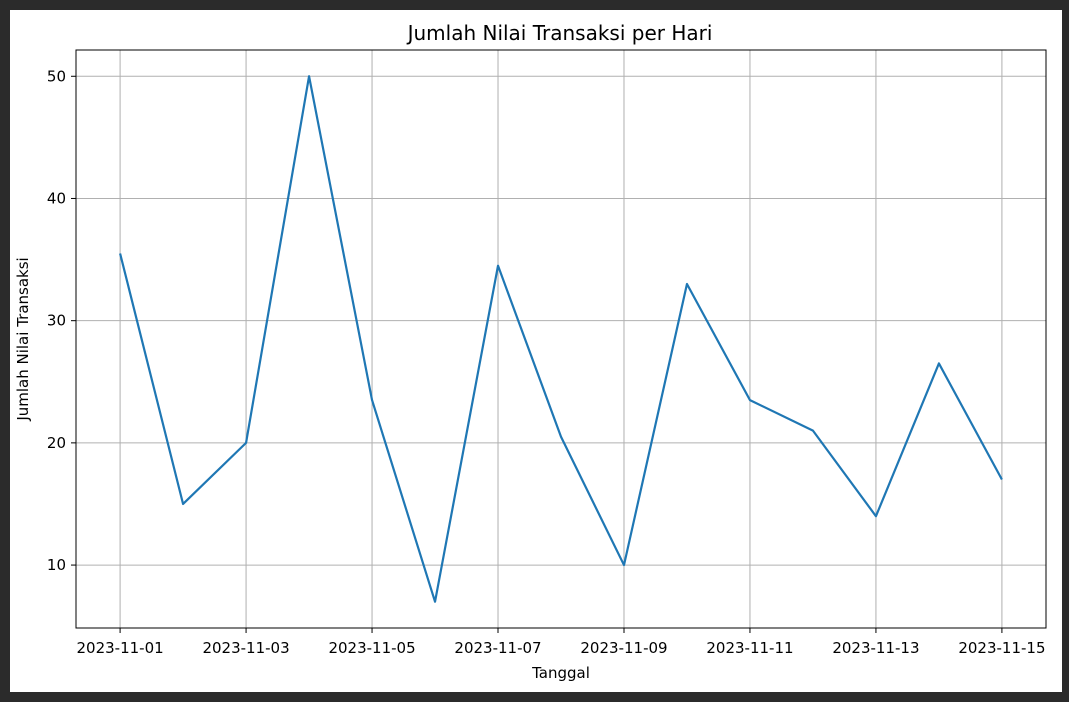 The image size is (1069, 702). What do you see at coordinates (23, 339) in the screenshot?
I see `y-axis-label: Jumlah Nilai Transaksi` at bounding box center [23, 339].